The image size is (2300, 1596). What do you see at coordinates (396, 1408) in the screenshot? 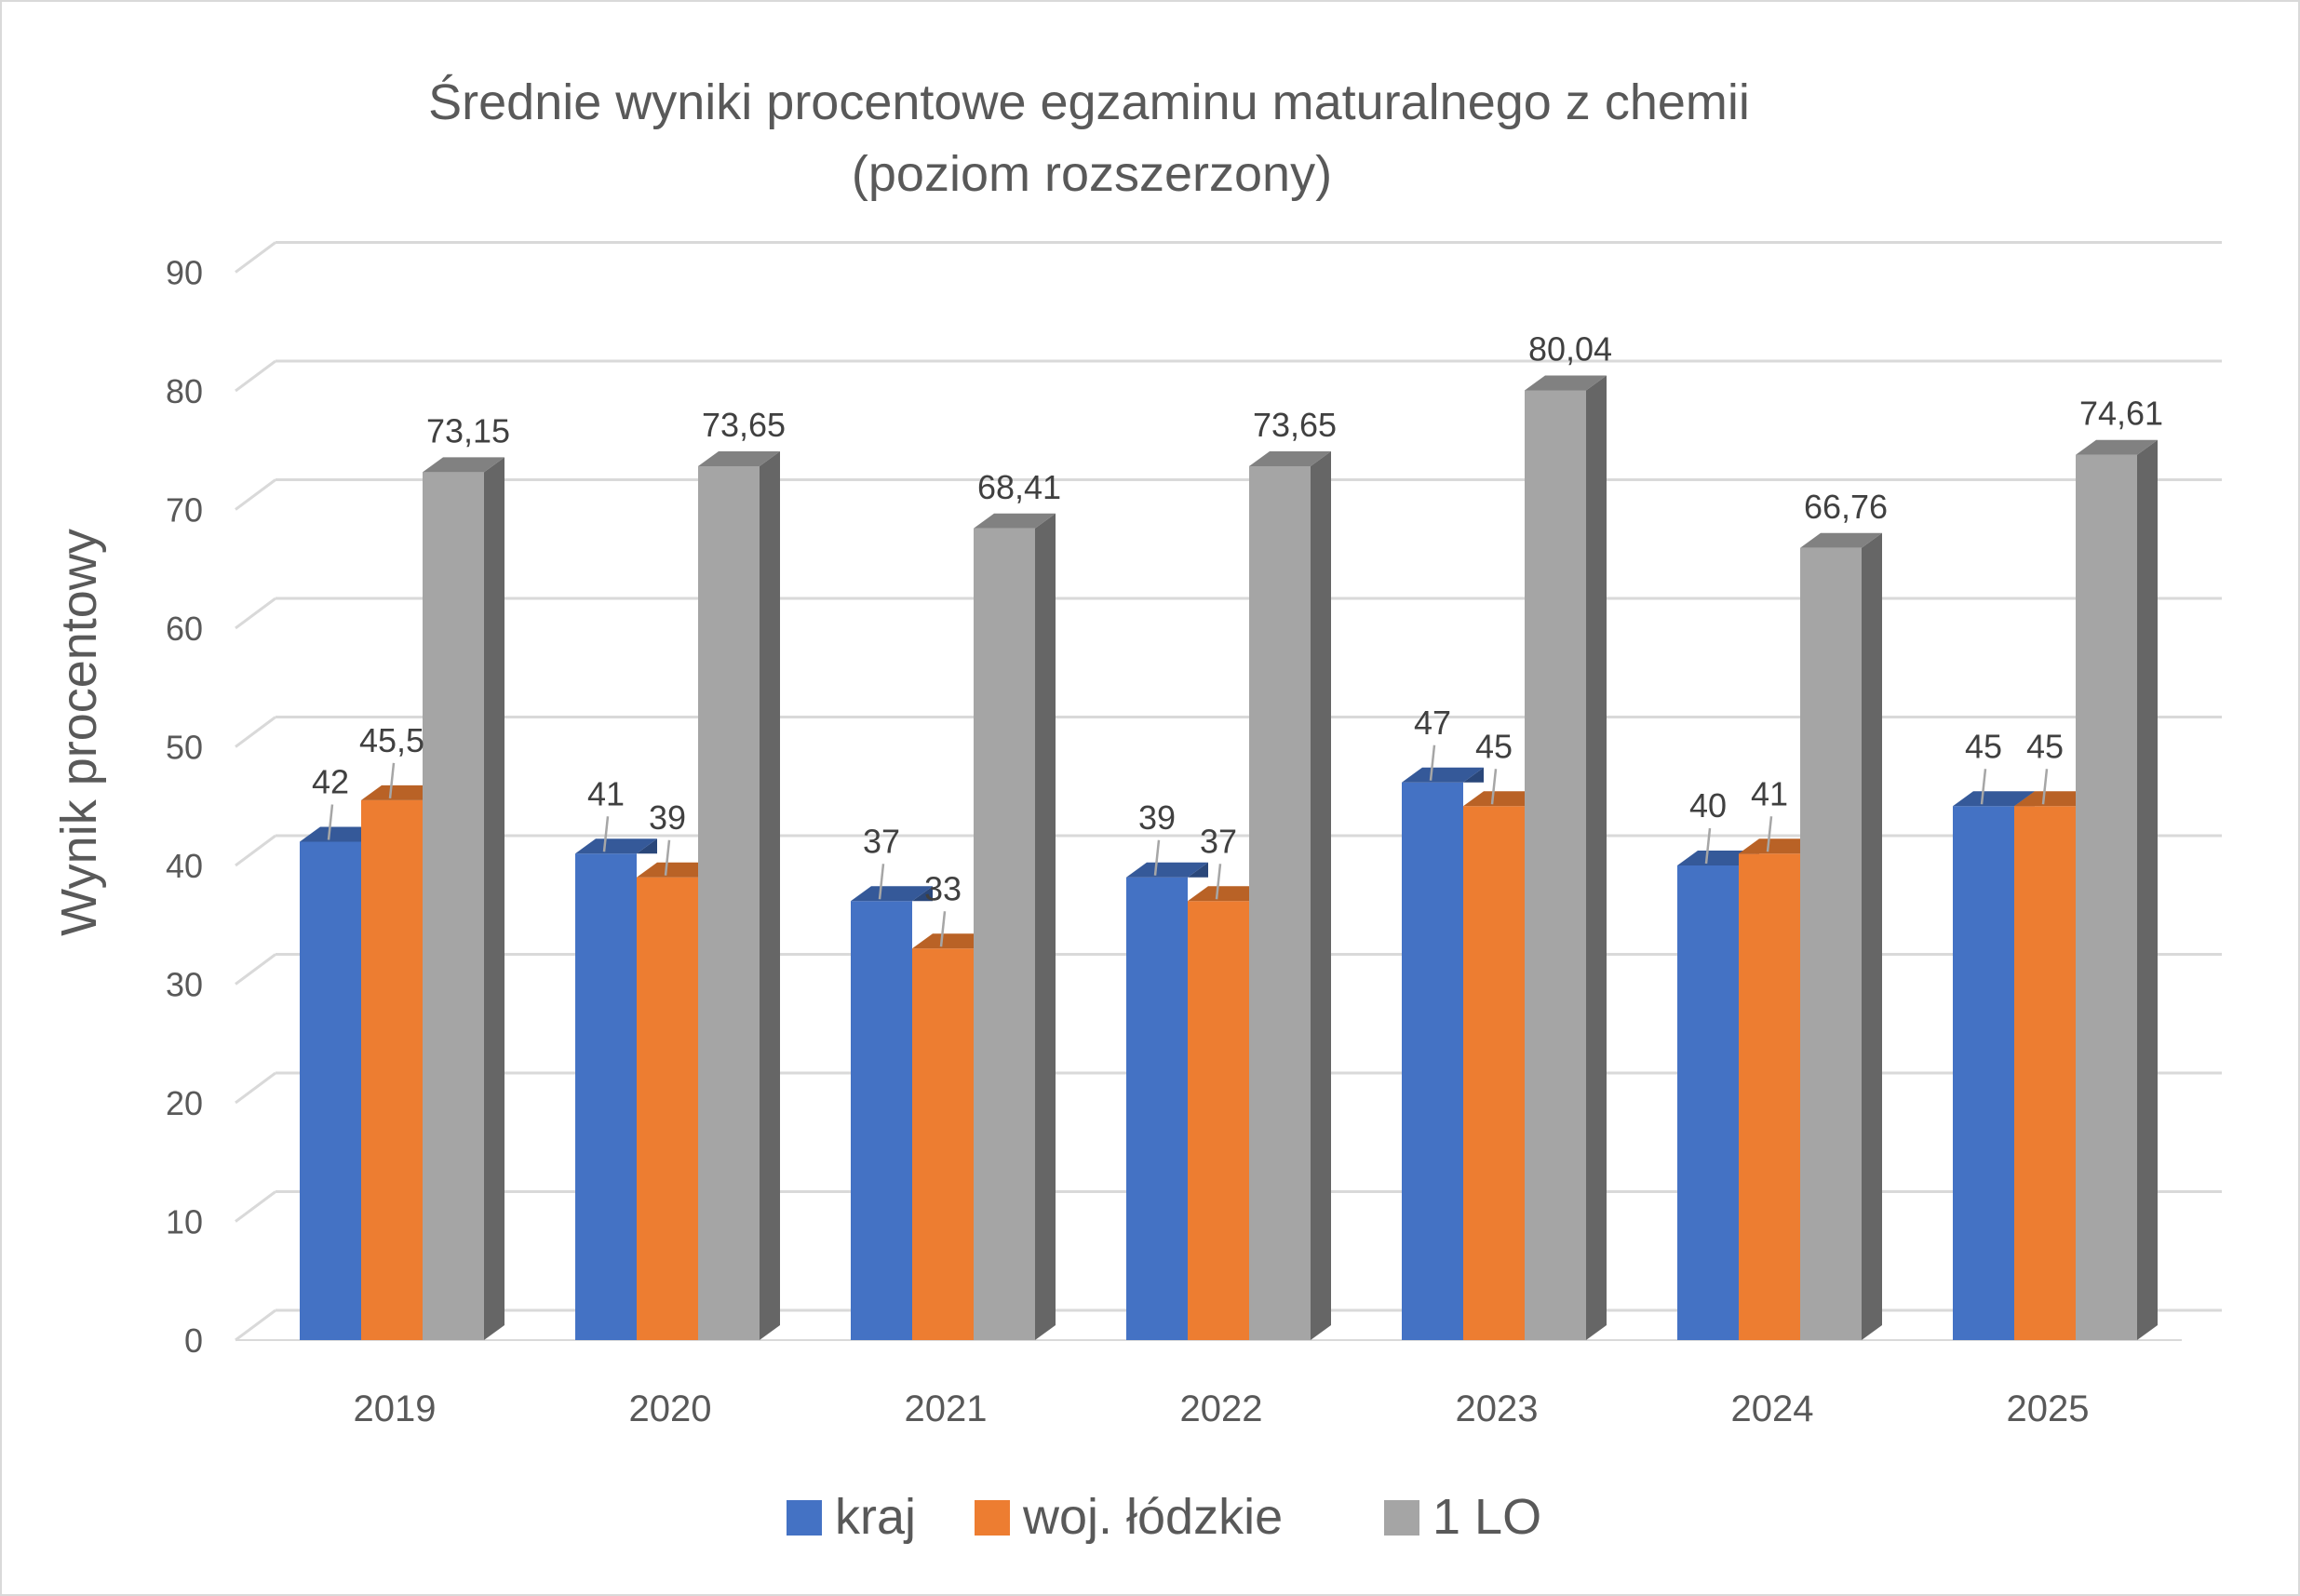
I see `x-tick-label: 2019` at bounding box center [396, 1408].